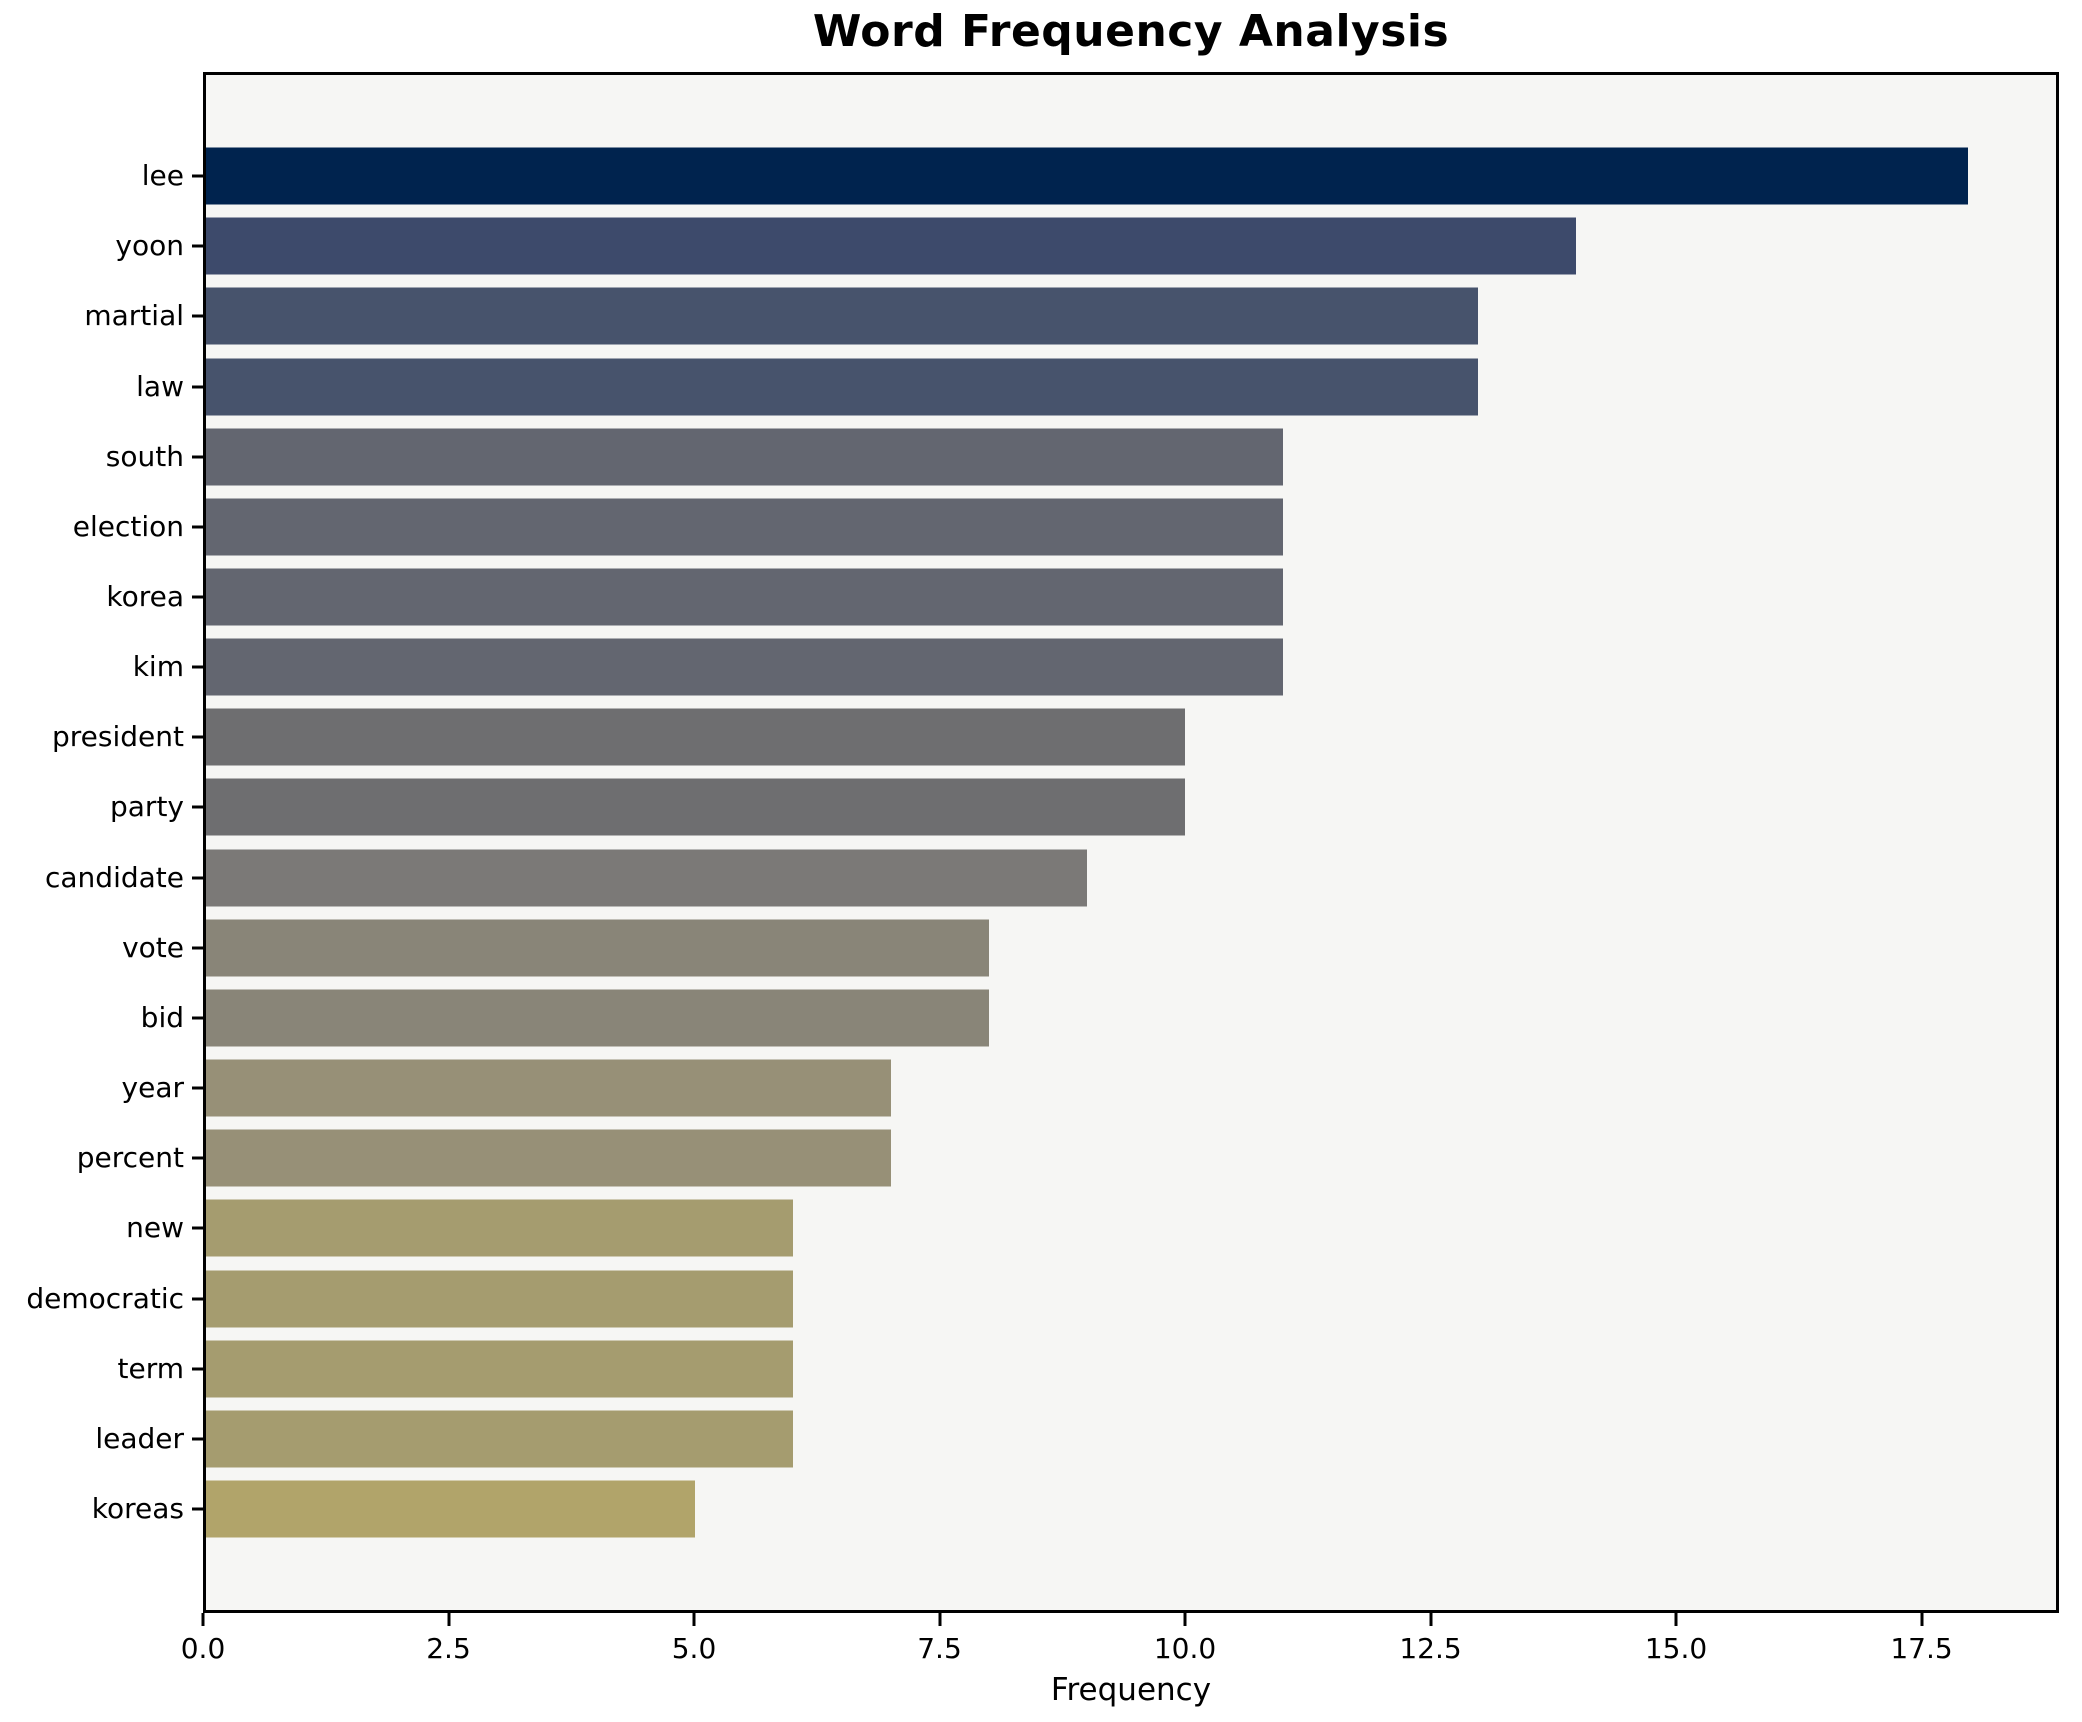  I want to click on bar-row: martial, so click(1070, 316).